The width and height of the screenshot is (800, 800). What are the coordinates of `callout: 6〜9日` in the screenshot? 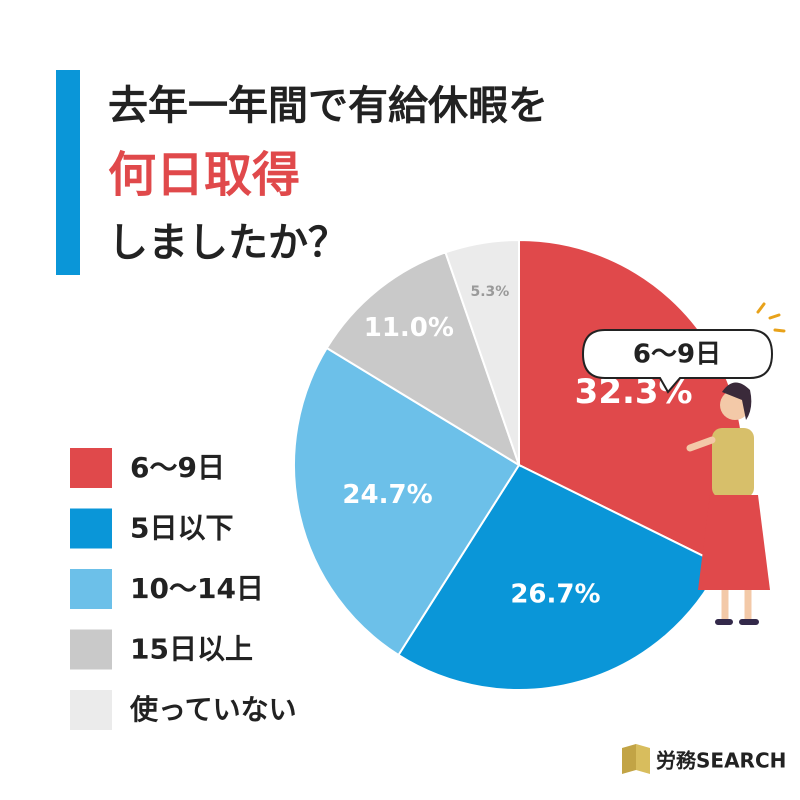 It's located at (683, 348).